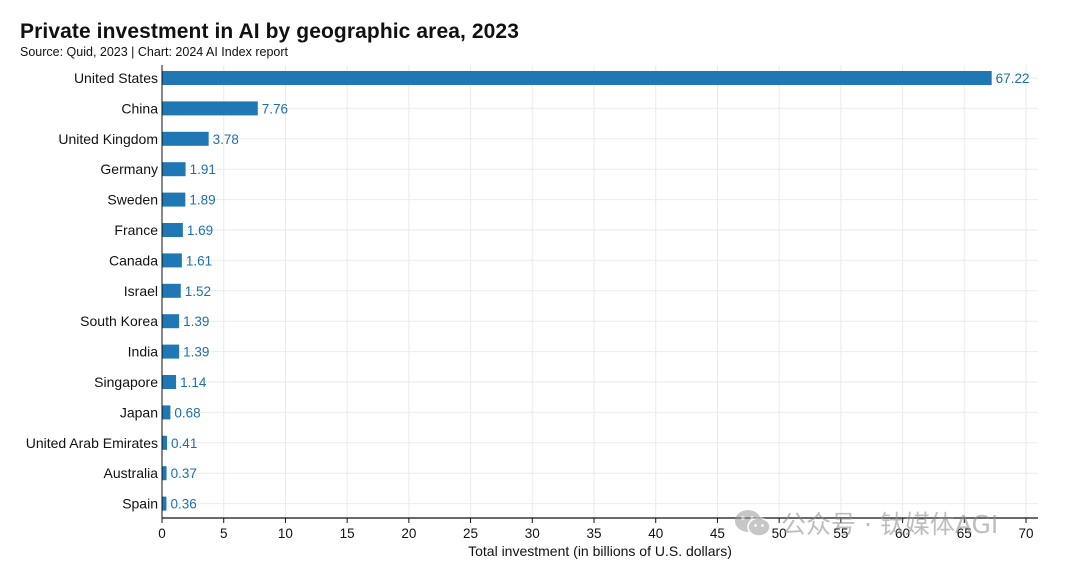  Describe the element at coordinates (198, 291) in the screenshot. I see `data-label: 1.52` at that location.